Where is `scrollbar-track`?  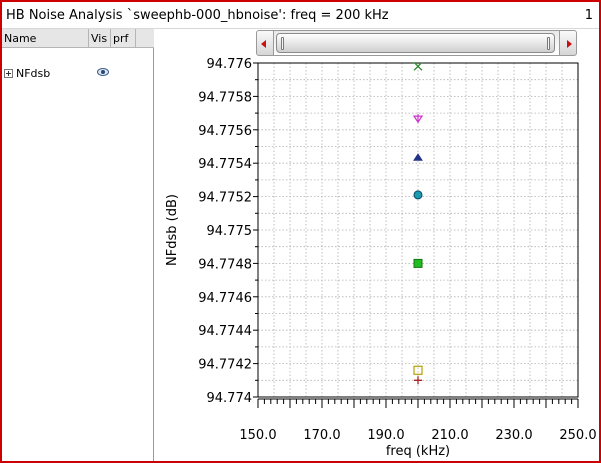 scrollbar-track is located at coordinates (416, 43).